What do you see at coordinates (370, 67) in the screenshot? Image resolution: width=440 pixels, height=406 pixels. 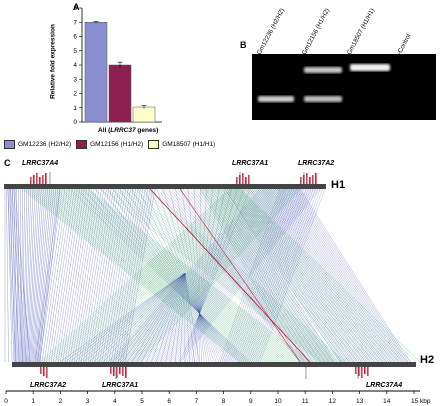 I see `gel-band` at bounding box center [370, 67].